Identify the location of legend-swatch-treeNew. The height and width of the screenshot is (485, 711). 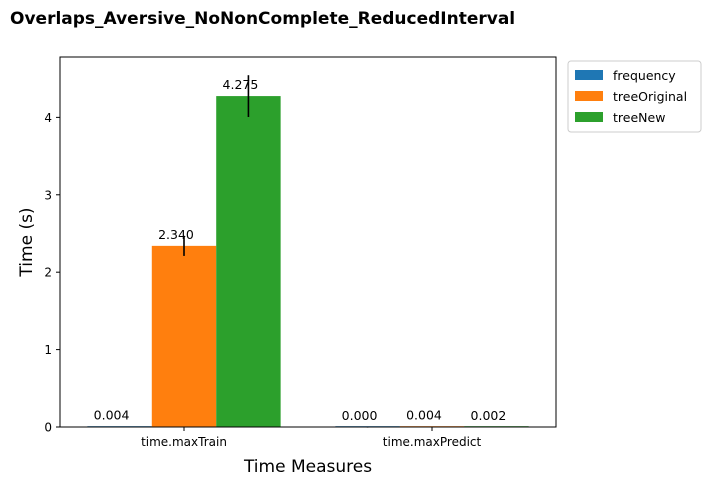
(589, 117).